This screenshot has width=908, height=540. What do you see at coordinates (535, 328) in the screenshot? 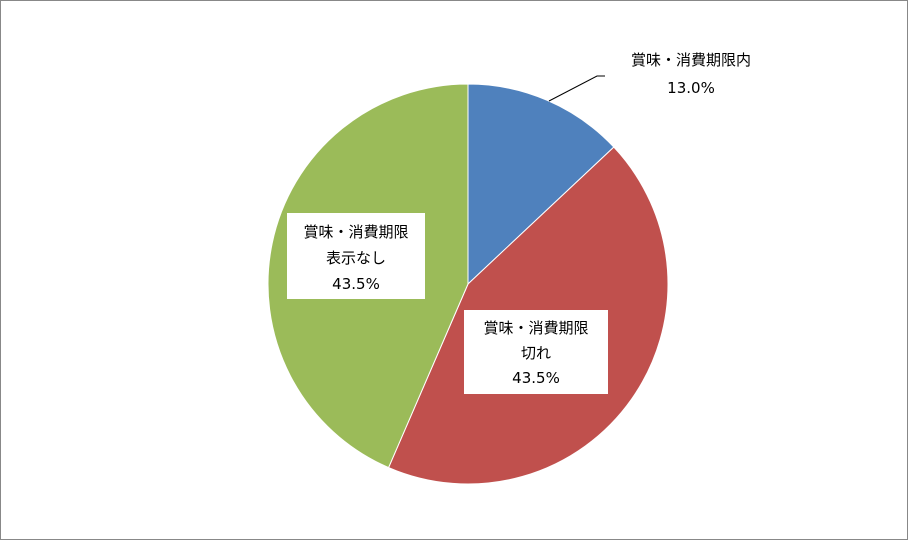
I see `label-slice-1-line1: 賞味・消費期限` at bounding box center [535, 328].